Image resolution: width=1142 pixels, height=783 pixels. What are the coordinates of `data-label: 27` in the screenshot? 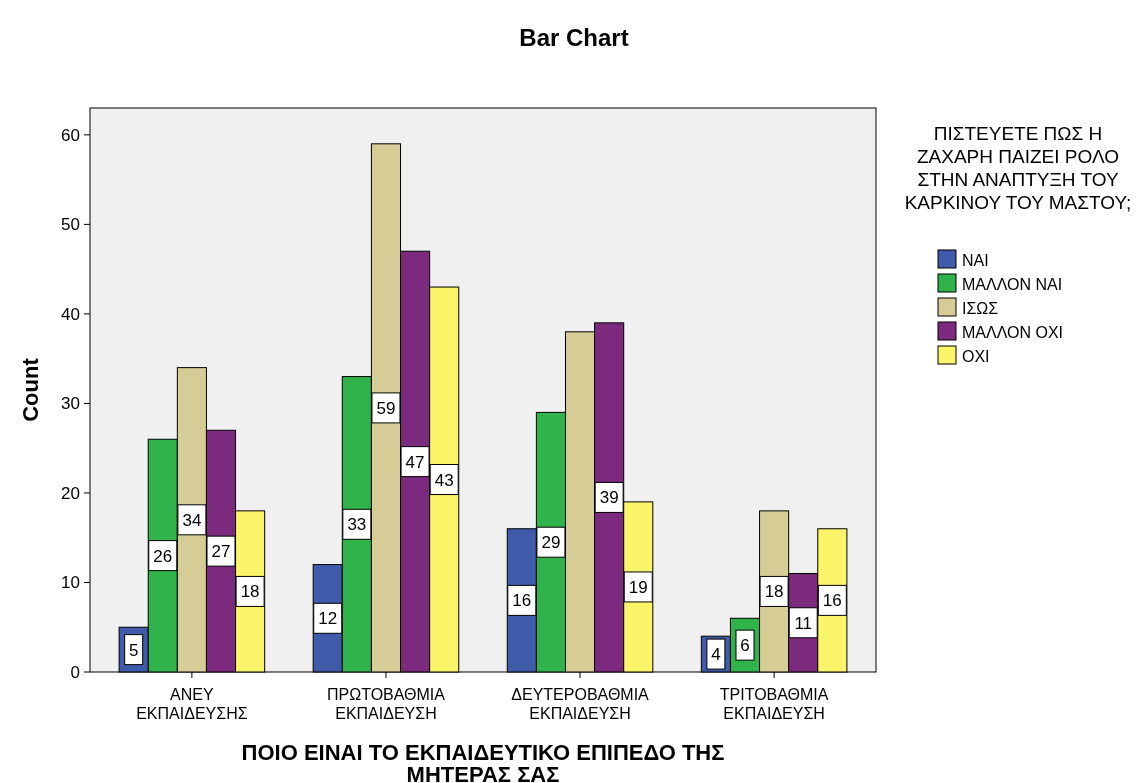 It's located at (221, 552).